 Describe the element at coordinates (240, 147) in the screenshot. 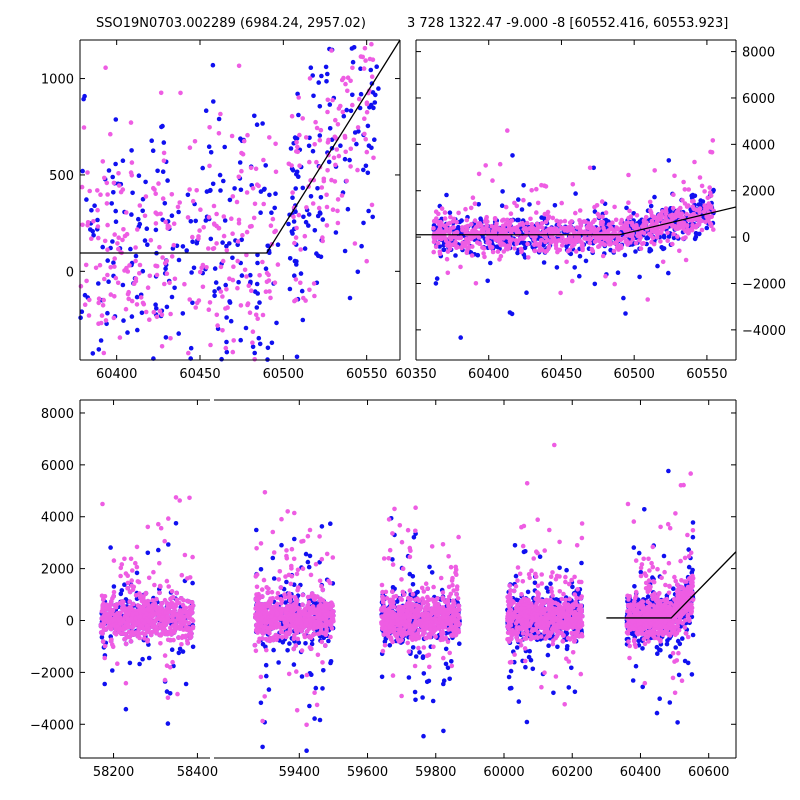

I see `model-line` at that location.